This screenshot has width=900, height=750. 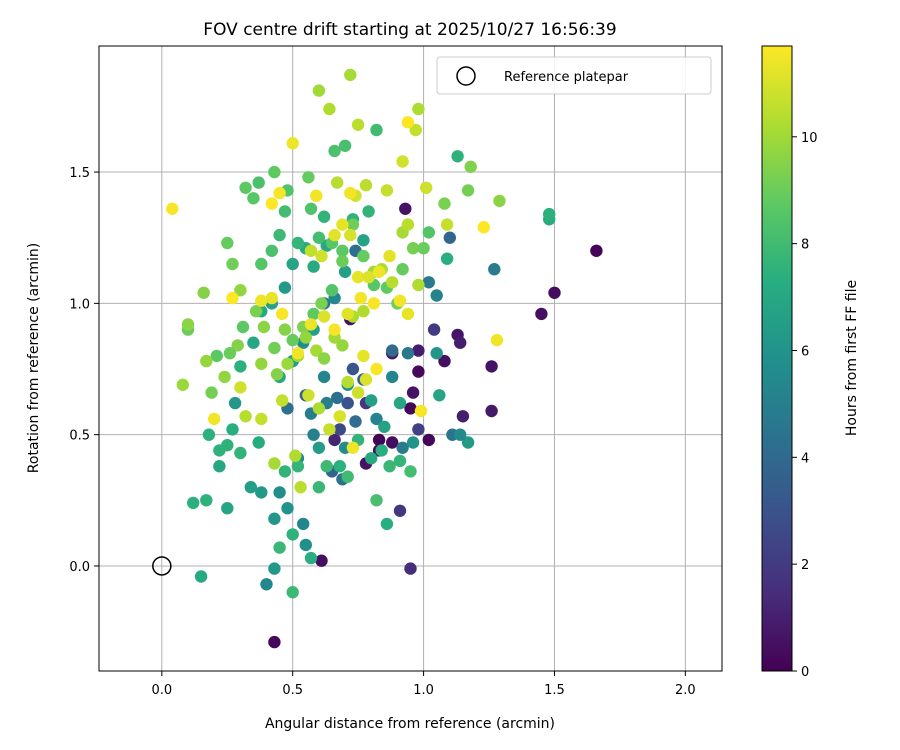 I want to click on y-axis-ticks: 0.0 0.5 1.0 1.5, so click(x=84, y=370).